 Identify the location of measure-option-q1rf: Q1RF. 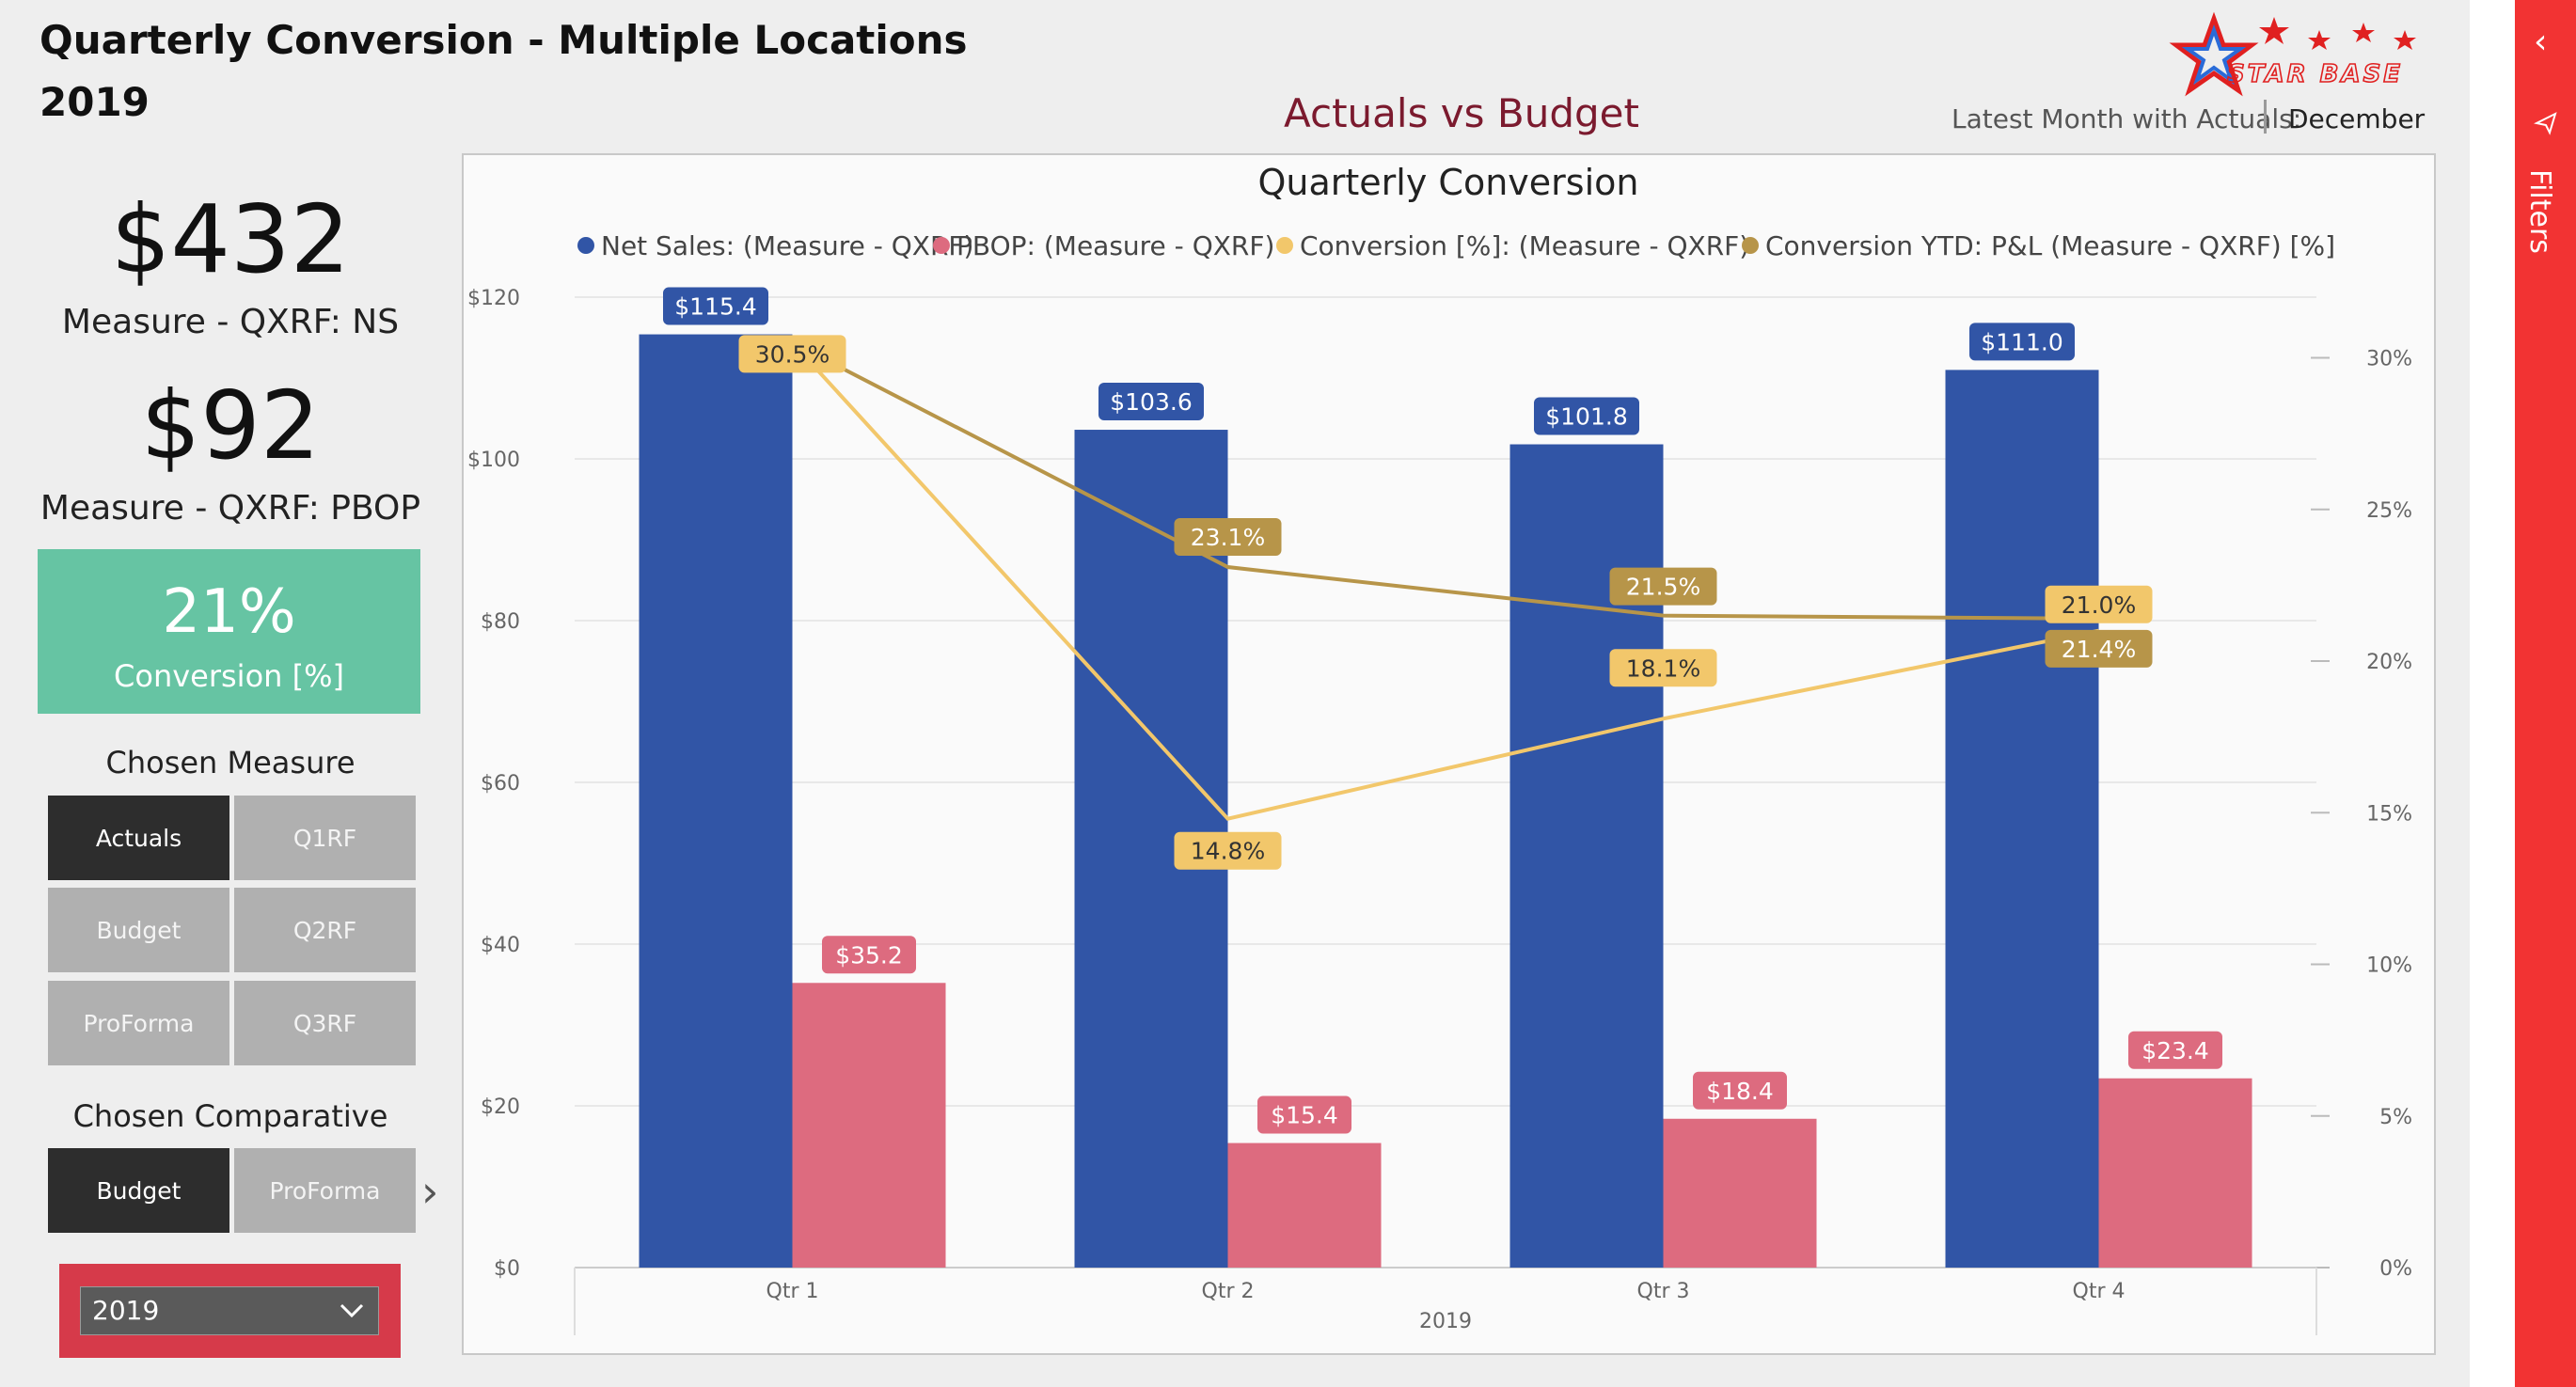
(325, 838).